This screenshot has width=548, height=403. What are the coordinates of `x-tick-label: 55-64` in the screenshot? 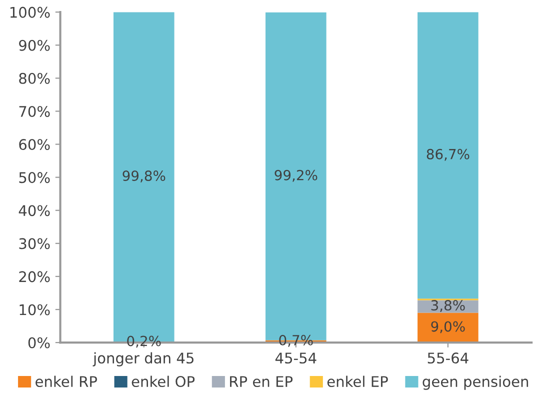 It's located at (448, 358).